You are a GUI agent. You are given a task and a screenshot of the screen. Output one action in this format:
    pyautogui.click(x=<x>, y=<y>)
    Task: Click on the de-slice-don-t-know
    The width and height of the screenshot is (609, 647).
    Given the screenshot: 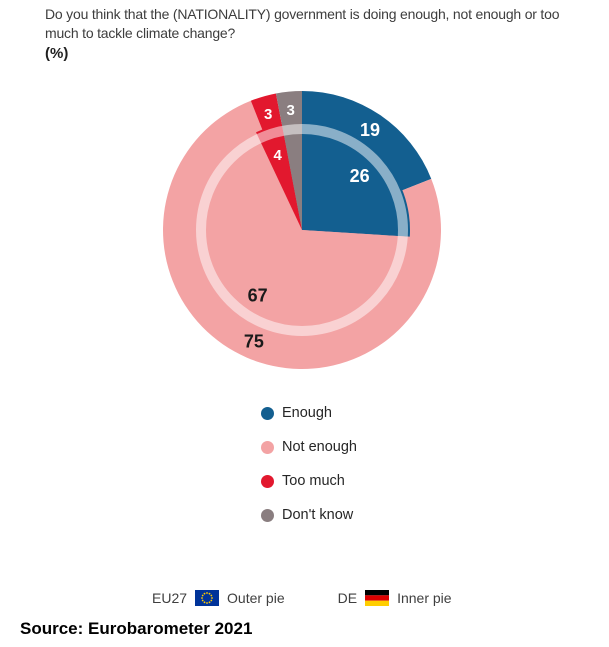 What is the action you would take?
    pyautogui.click(x=291, y=175)
    